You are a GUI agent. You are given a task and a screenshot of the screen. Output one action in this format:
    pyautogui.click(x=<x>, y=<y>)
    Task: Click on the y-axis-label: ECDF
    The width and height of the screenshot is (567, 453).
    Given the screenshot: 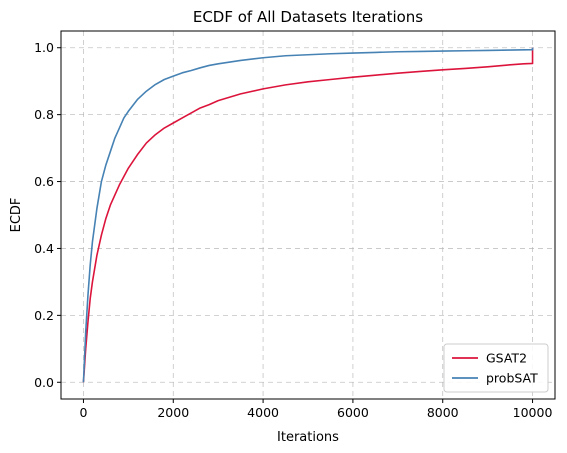 What is the action you would take?
    pyautogui.click(x=16, y=215)
    